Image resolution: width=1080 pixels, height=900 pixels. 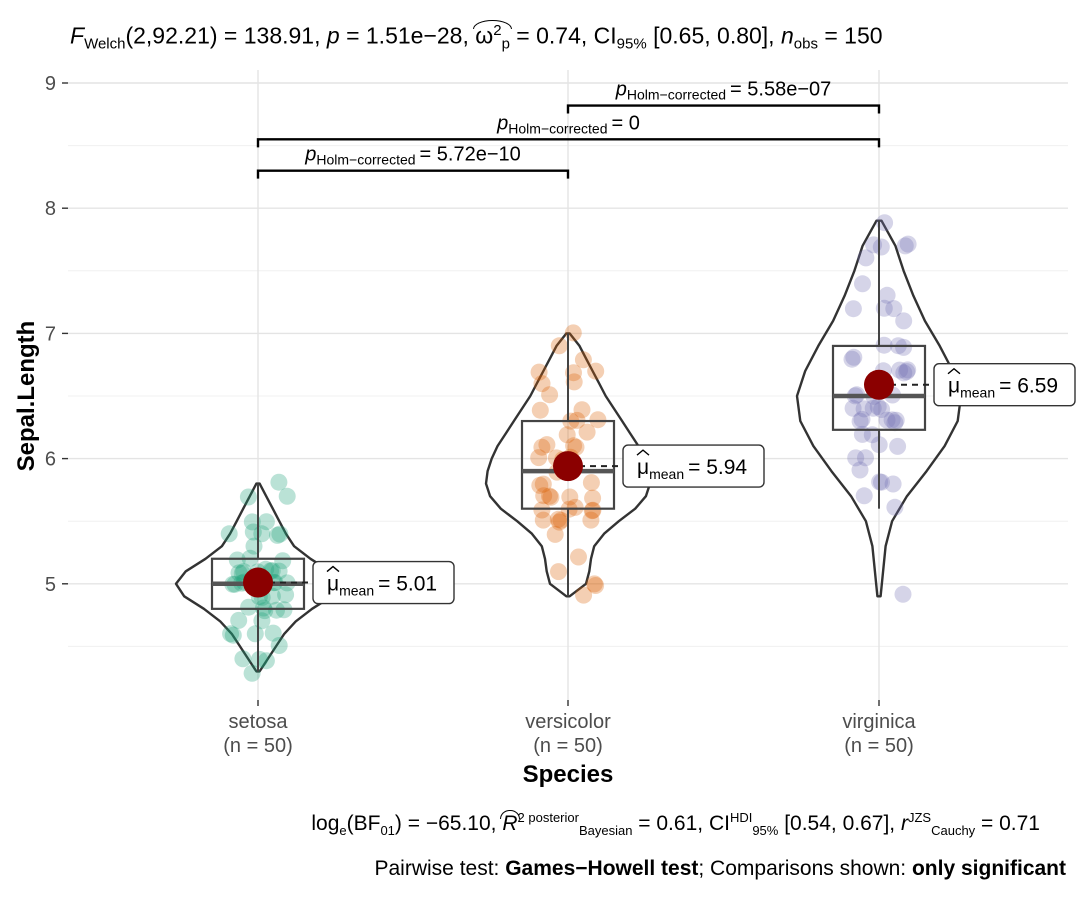 I want to click on hdi-label: CI, so click(x=719, y=823).